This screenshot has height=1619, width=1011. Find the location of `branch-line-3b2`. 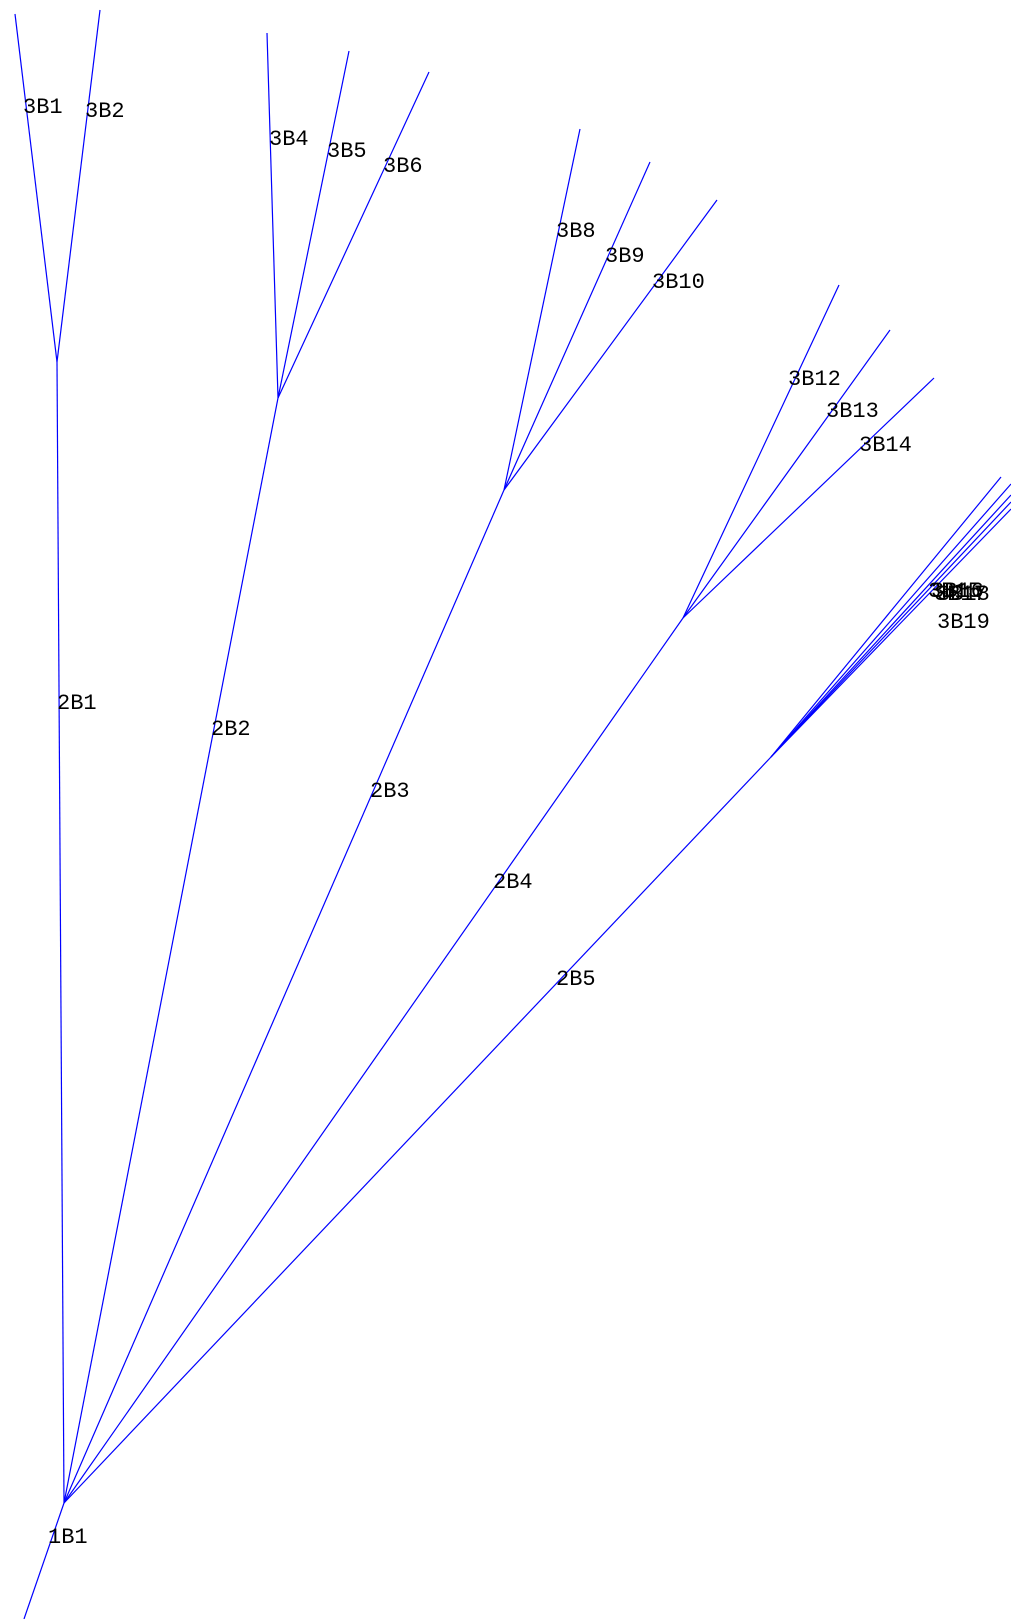

branch-line-3b2 is located at coordinates (78, 186).